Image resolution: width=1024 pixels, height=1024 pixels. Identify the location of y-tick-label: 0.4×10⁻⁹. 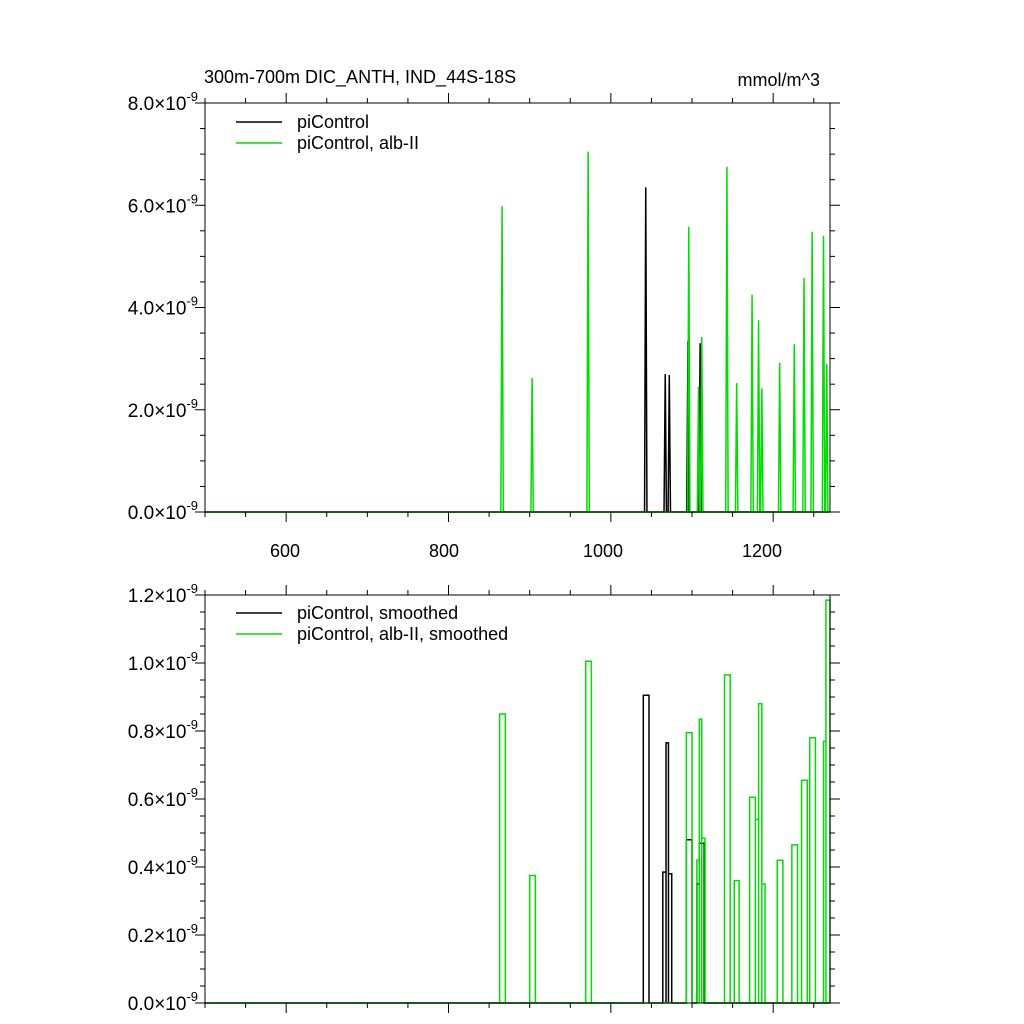
(163, 866).